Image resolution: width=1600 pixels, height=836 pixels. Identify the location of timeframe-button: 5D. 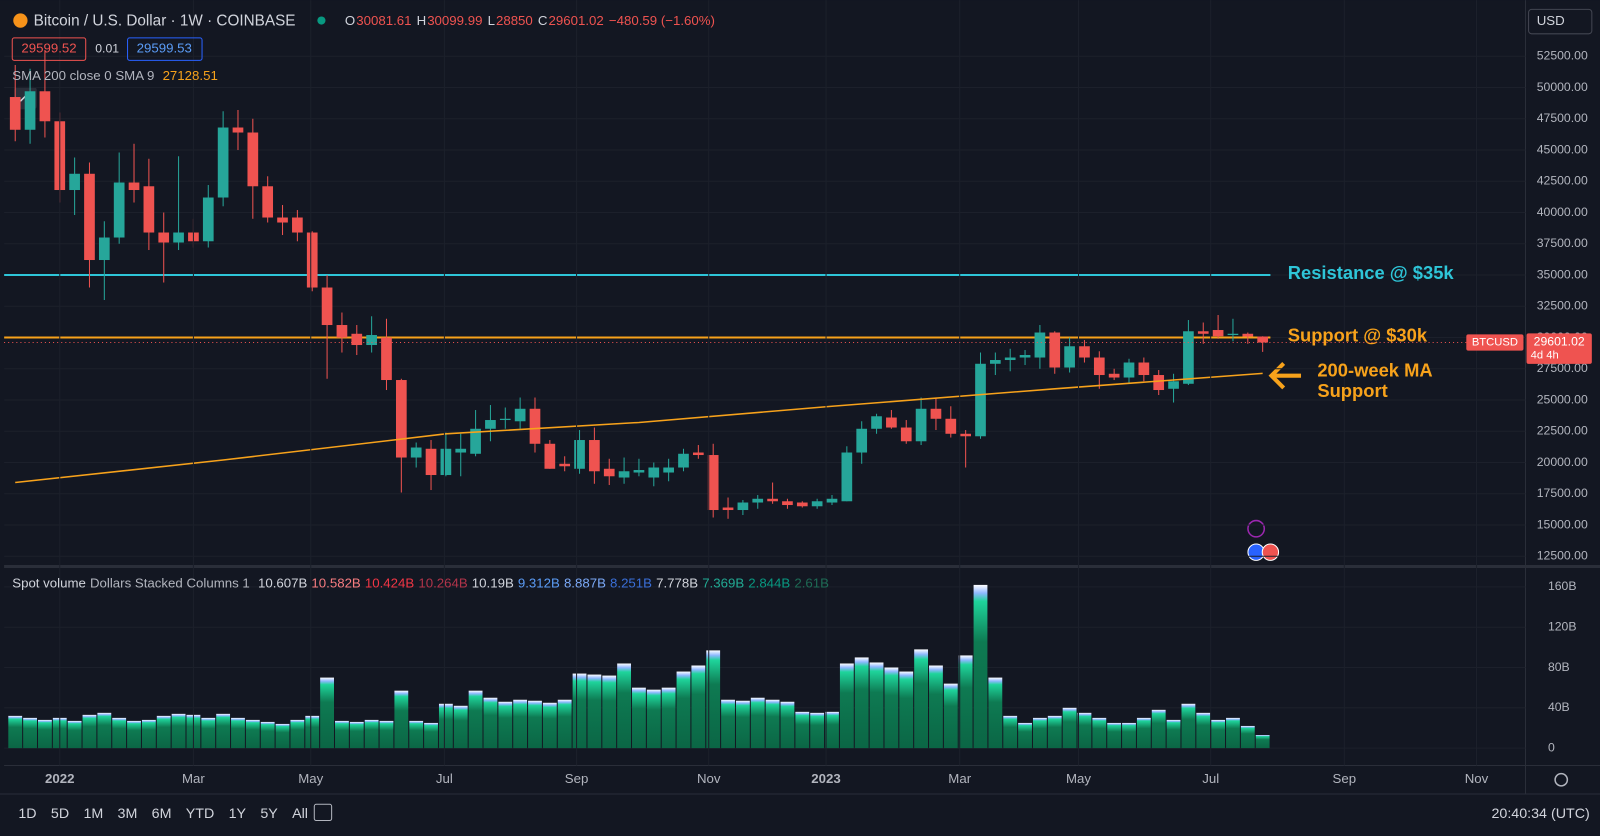
(60, 814).